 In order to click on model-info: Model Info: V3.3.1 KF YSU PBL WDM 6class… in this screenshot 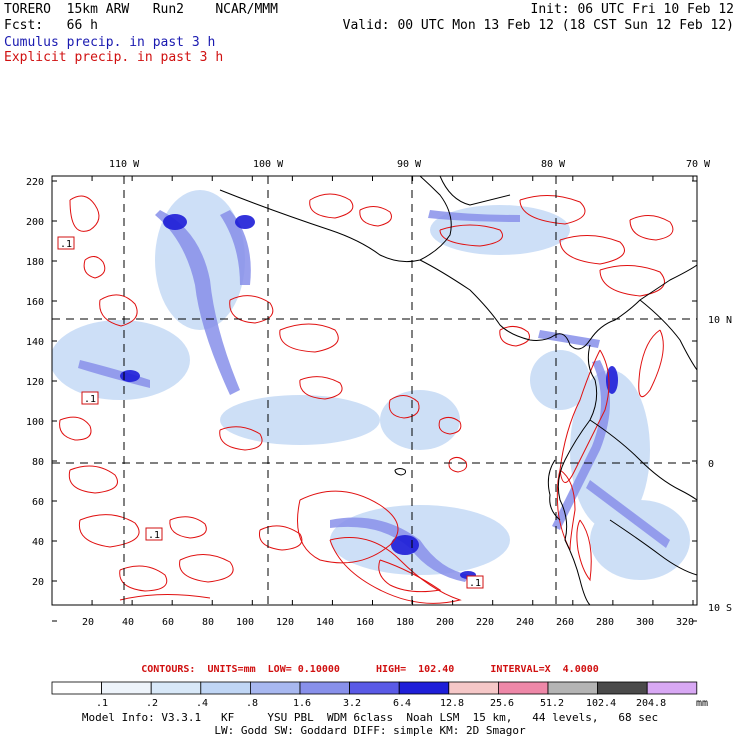, I will do `click(370, 717)`.